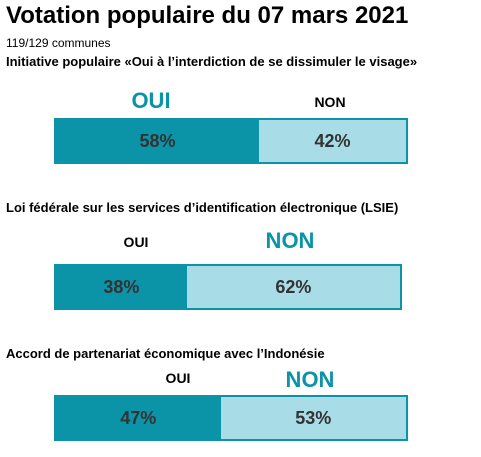 This screenshot has height=457, width=481. I want to click on question-1-oui-segment: 58%, so click(157, 141).